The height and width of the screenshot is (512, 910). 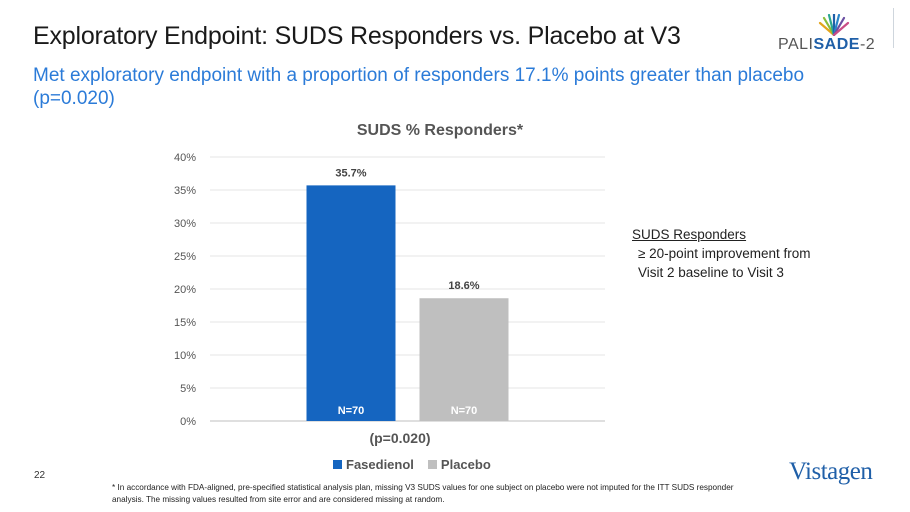 I want to click on y-tick-label: 10%, so click(x=185, y=356).